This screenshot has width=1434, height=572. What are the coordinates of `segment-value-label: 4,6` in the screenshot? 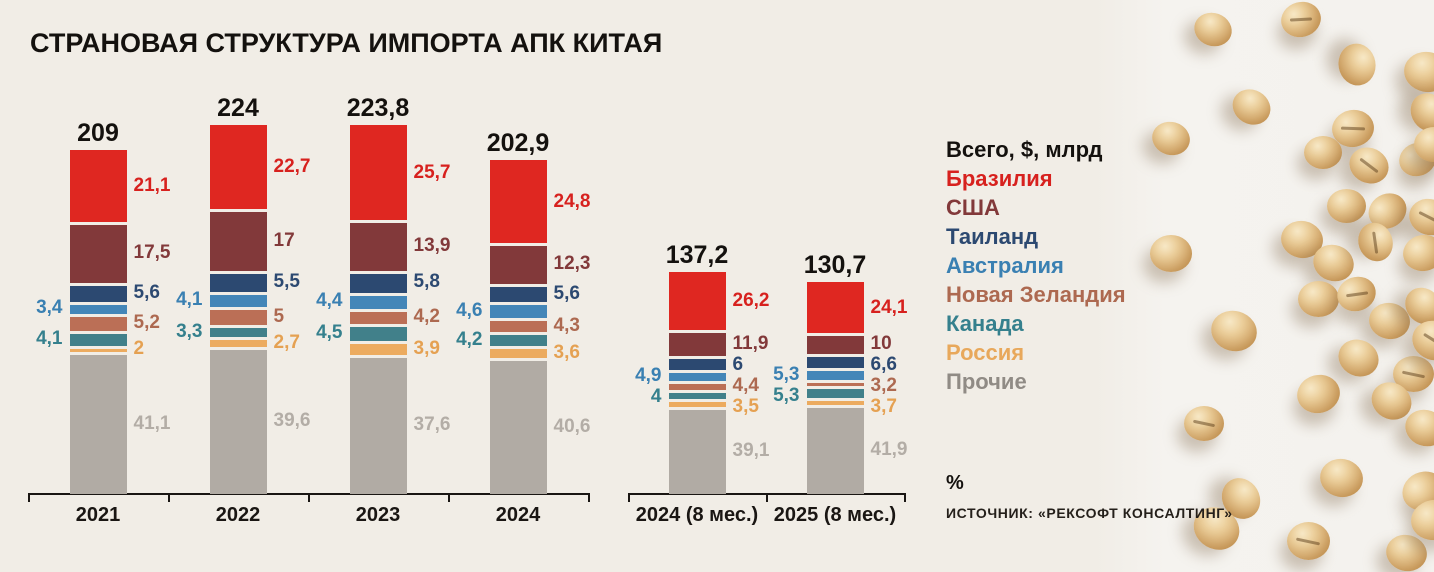 It's located at (469, 310).